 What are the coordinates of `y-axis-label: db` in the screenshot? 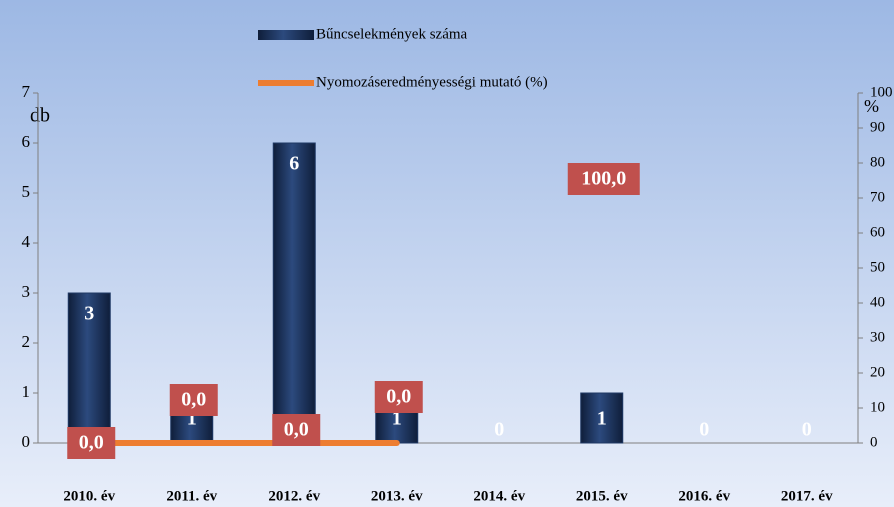 It's located at (40, 116).